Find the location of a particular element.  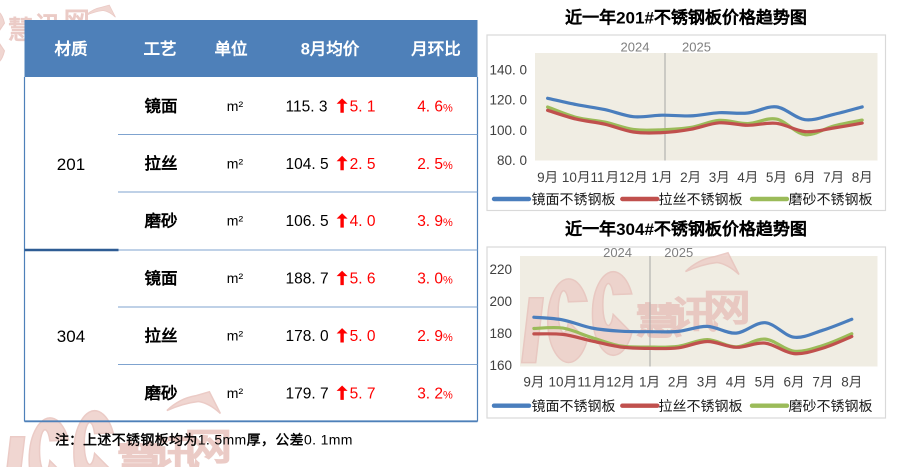

svg-text: 5. 7 is located at coordinates (363, 394).